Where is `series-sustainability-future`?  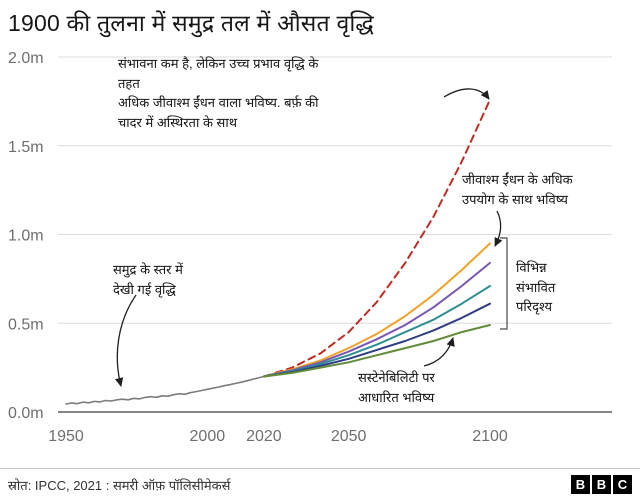 series-sustainability-future is located at coordinates (376, 351).